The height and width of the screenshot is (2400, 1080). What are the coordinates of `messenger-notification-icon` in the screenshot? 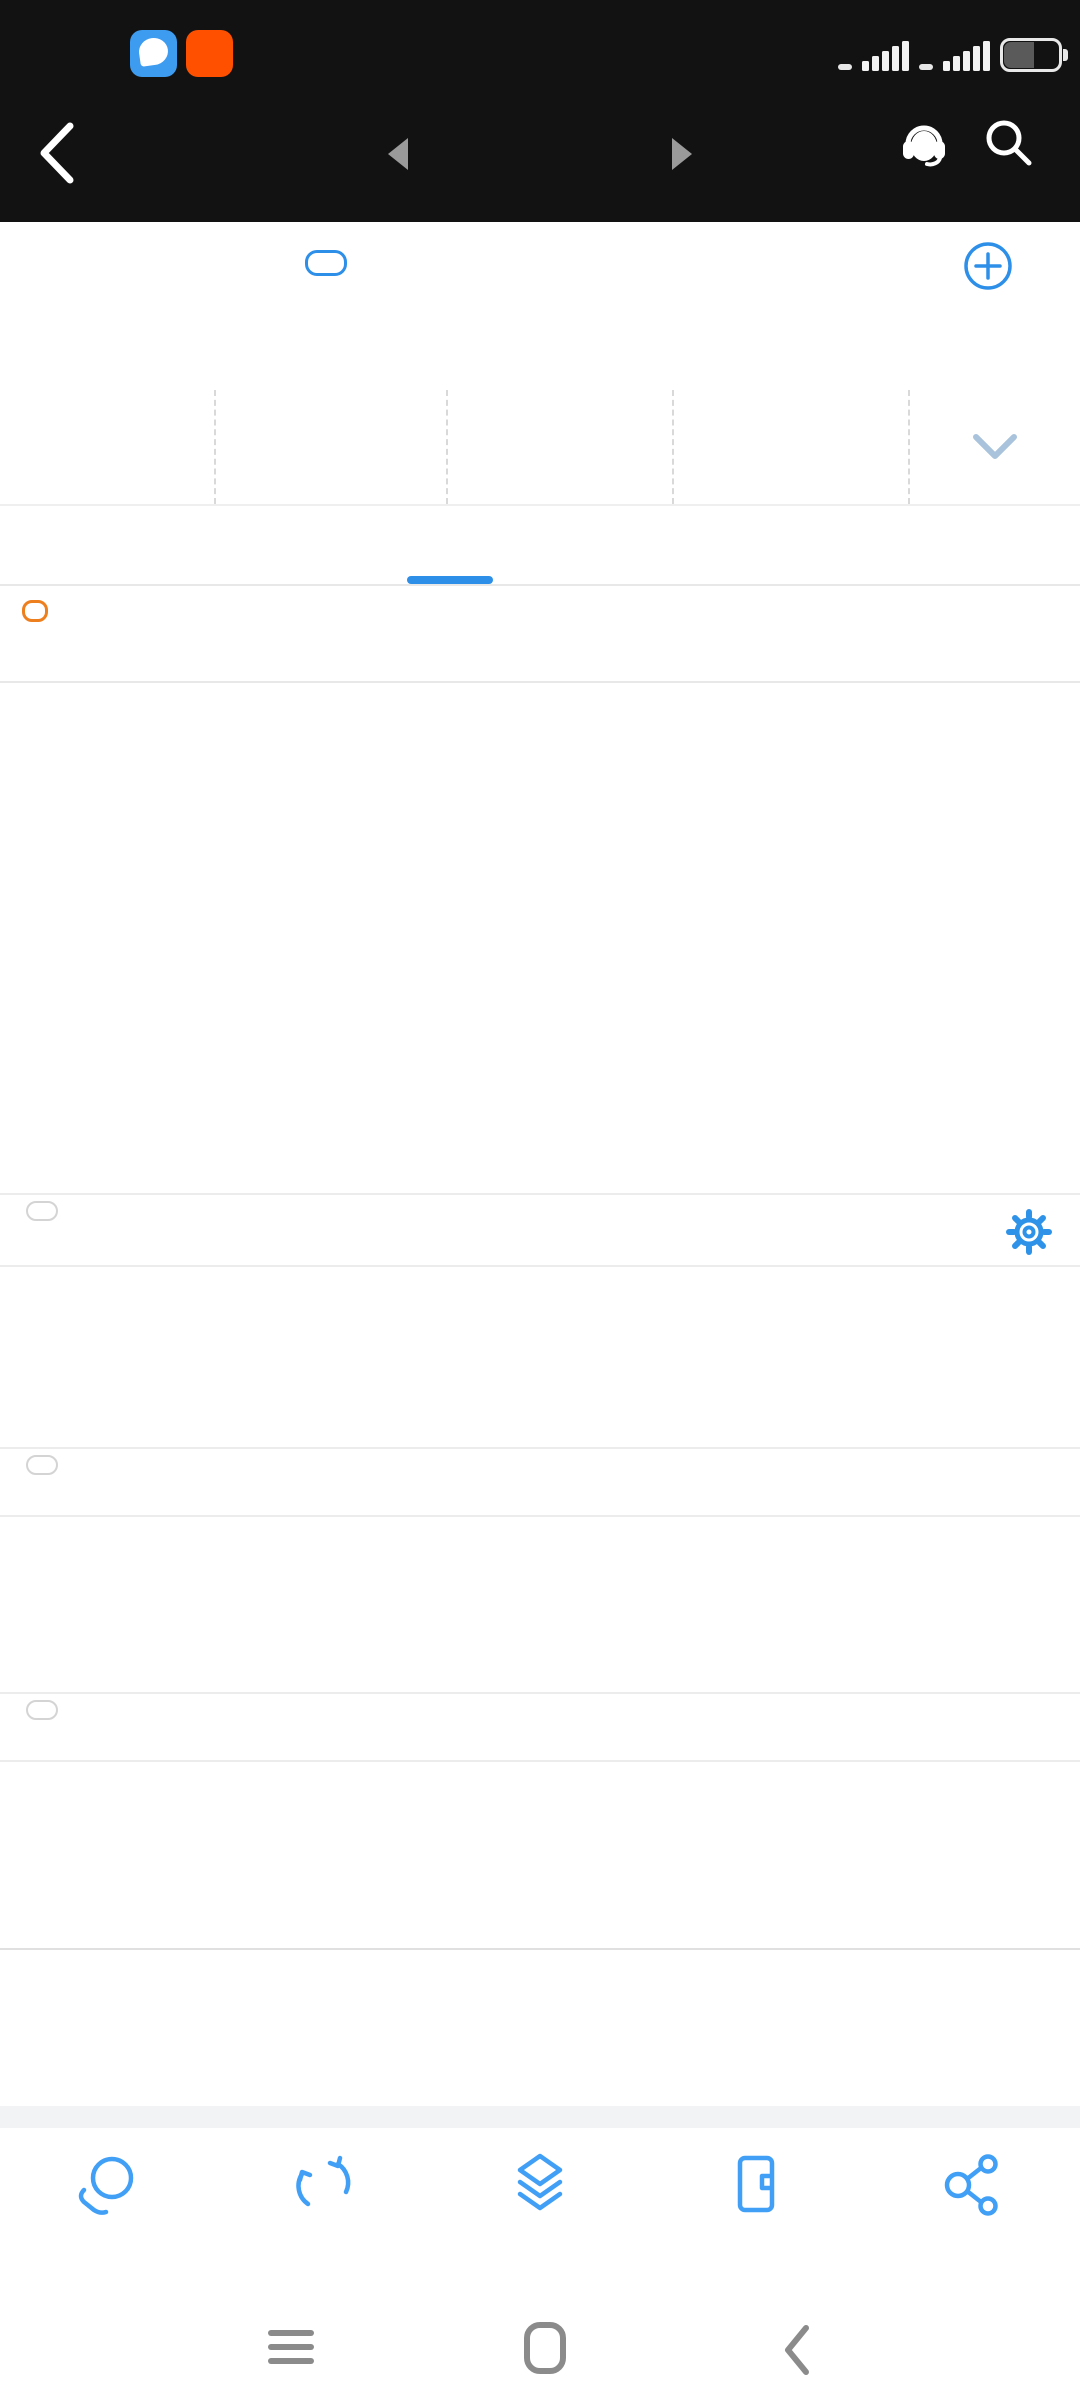 It's located at (153, 53).